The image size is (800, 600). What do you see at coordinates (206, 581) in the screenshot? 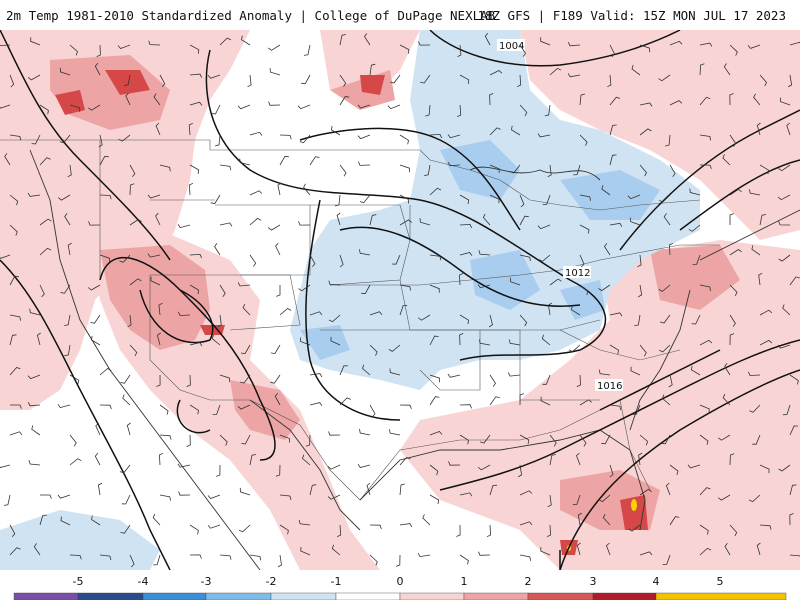
I see `legend-tick-label: -3` at bounding box center [206, 581].